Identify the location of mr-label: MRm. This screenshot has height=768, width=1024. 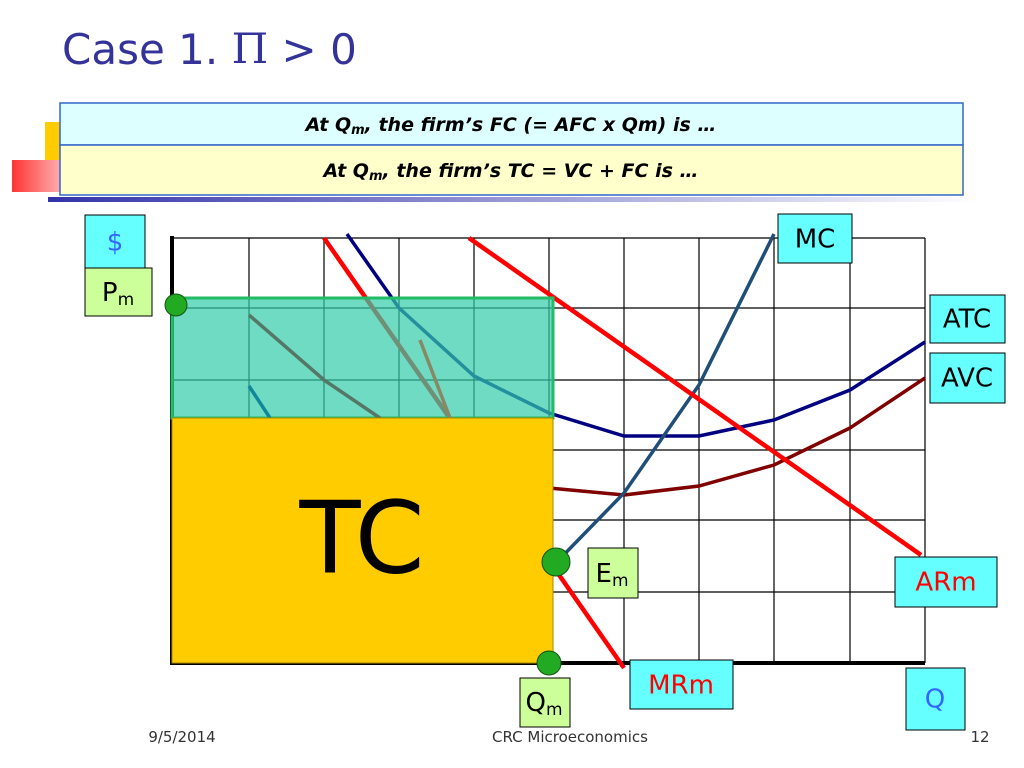
(681, 686).